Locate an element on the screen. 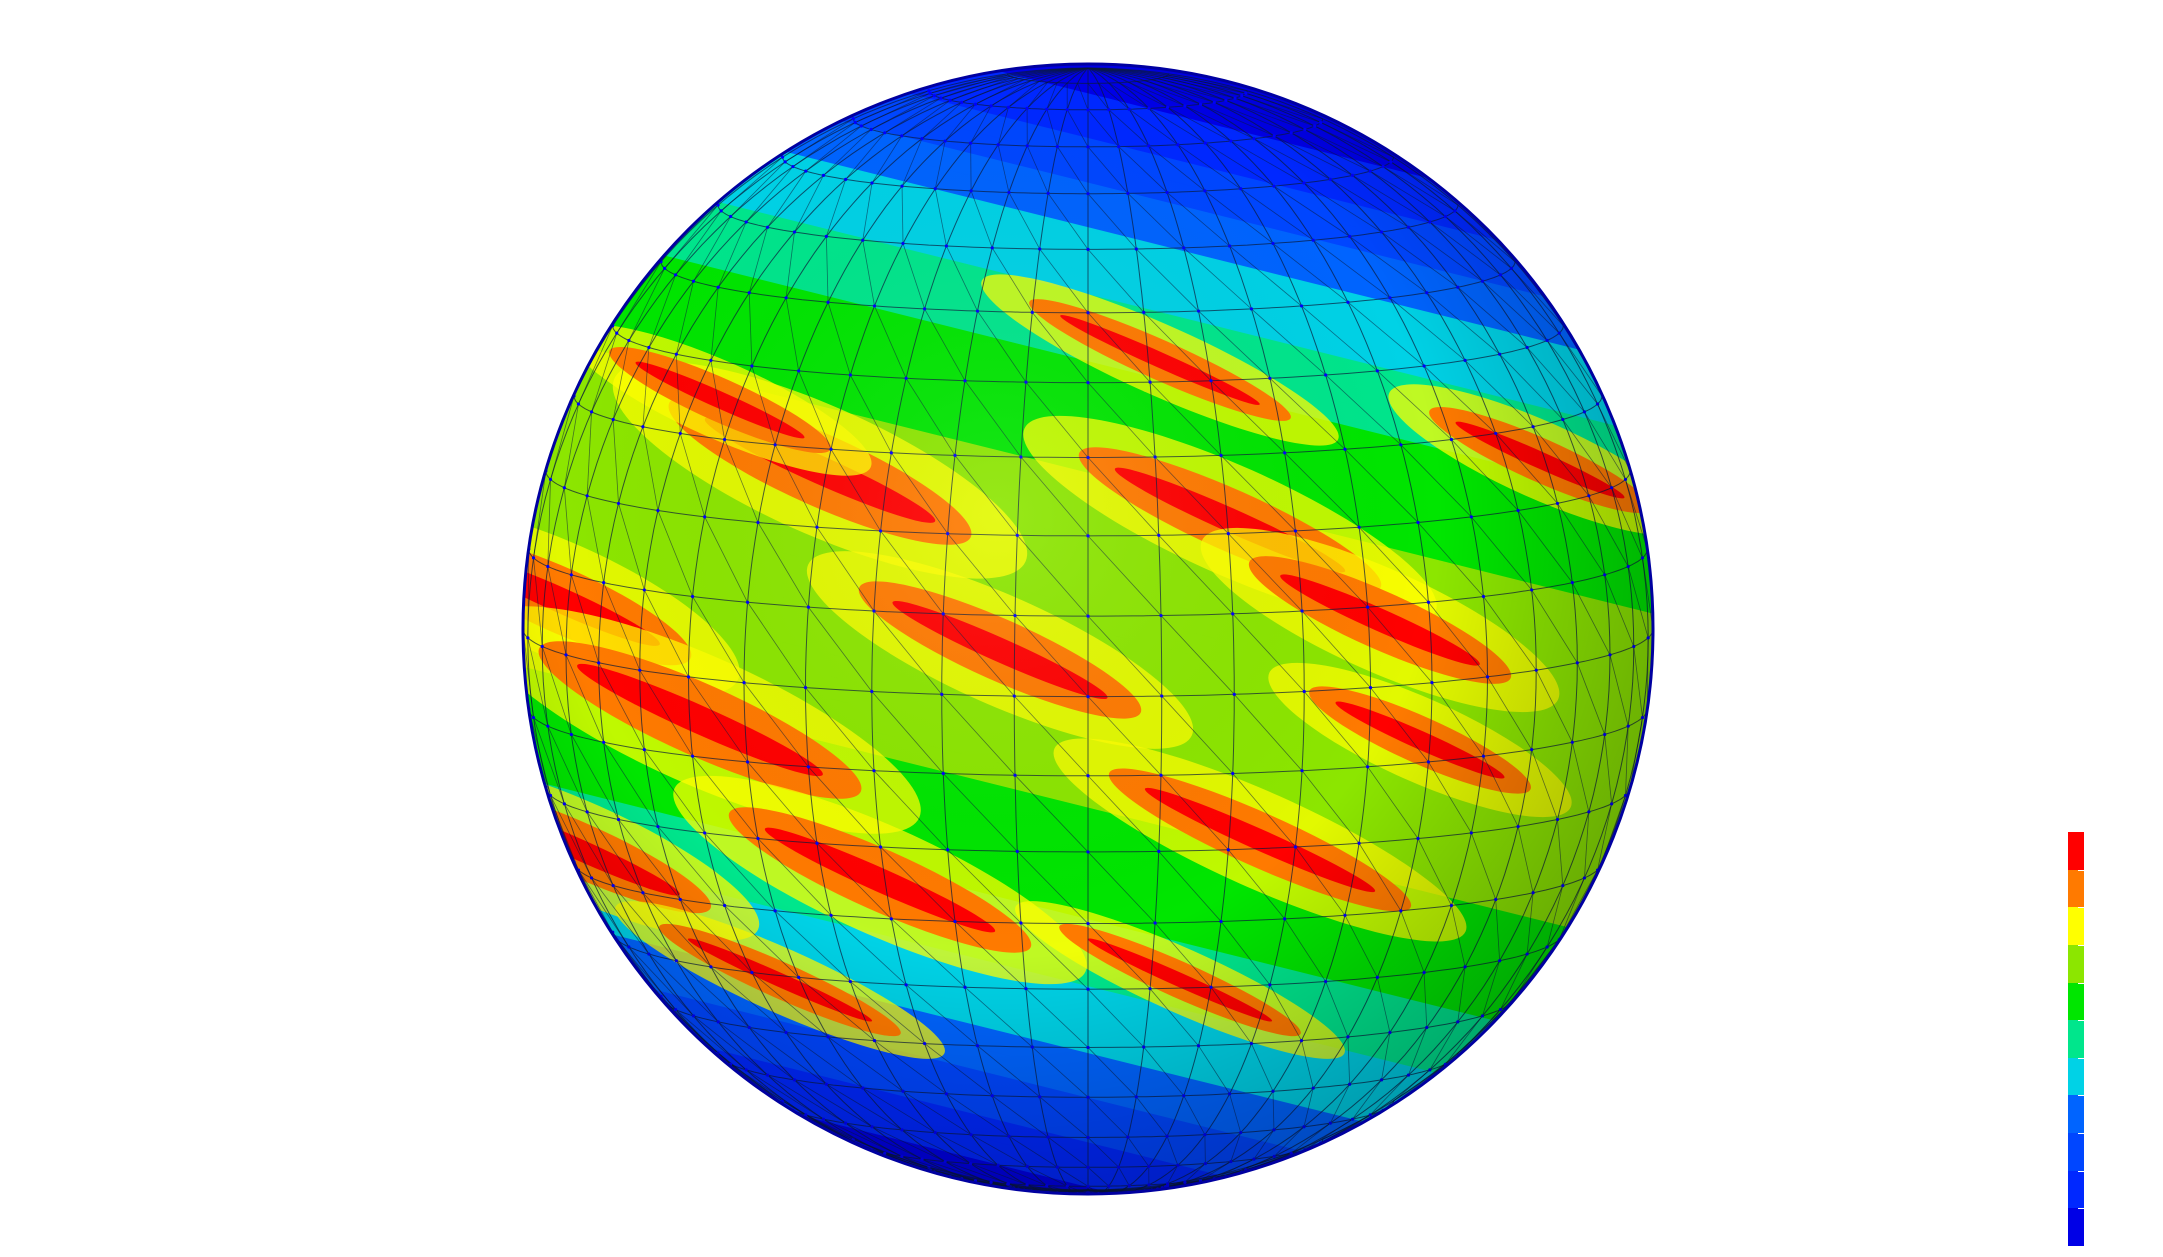 This screenshot has height=1257, width=2163. color-scale-bar is located at coordinates (2076, 1039).